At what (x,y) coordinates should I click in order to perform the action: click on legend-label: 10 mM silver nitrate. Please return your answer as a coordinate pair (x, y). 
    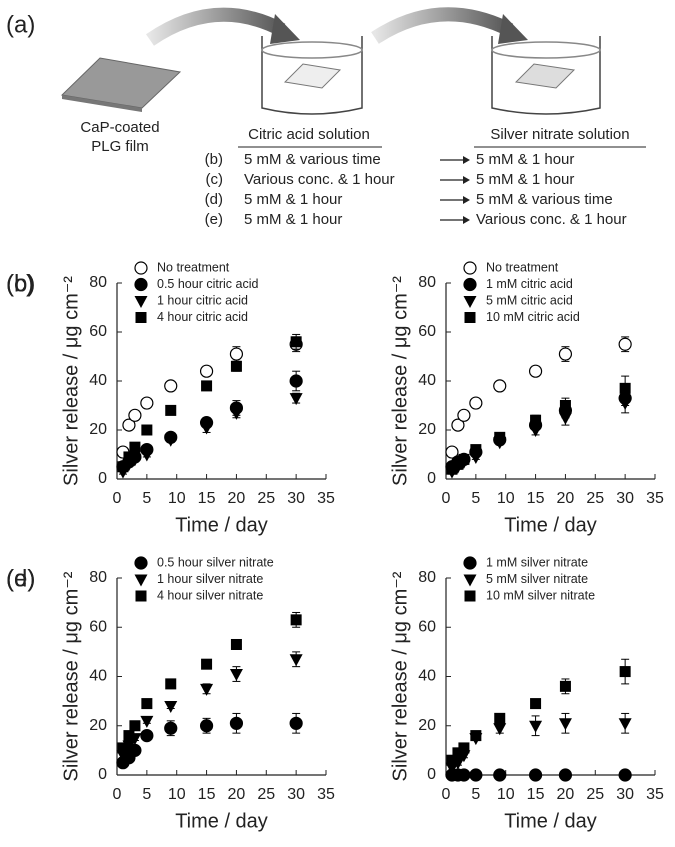
    Looking at the image, I should click on (540, 595).